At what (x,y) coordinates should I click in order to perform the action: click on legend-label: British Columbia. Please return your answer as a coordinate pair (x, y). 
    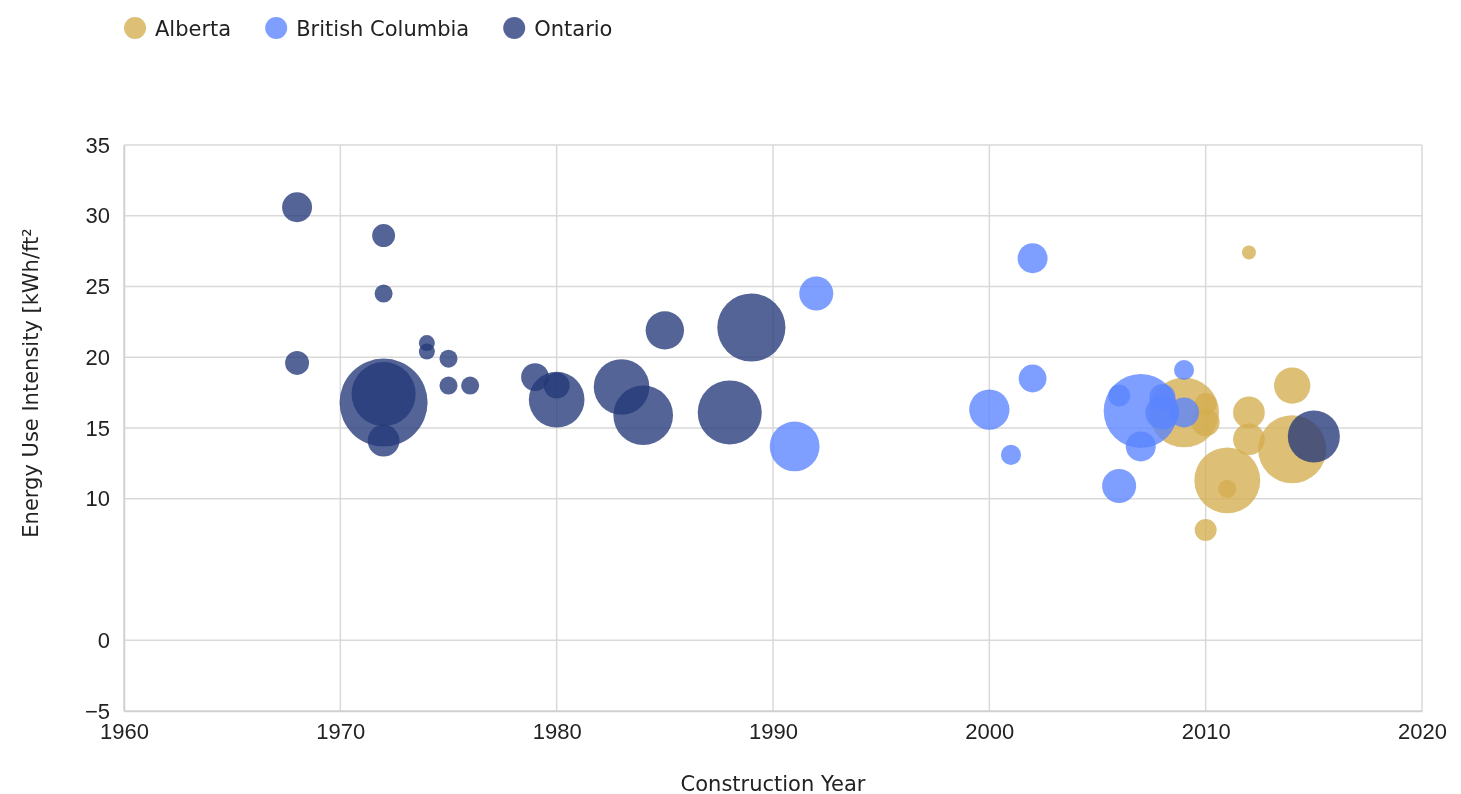
    Looking at the image, I should click on (383, 29).